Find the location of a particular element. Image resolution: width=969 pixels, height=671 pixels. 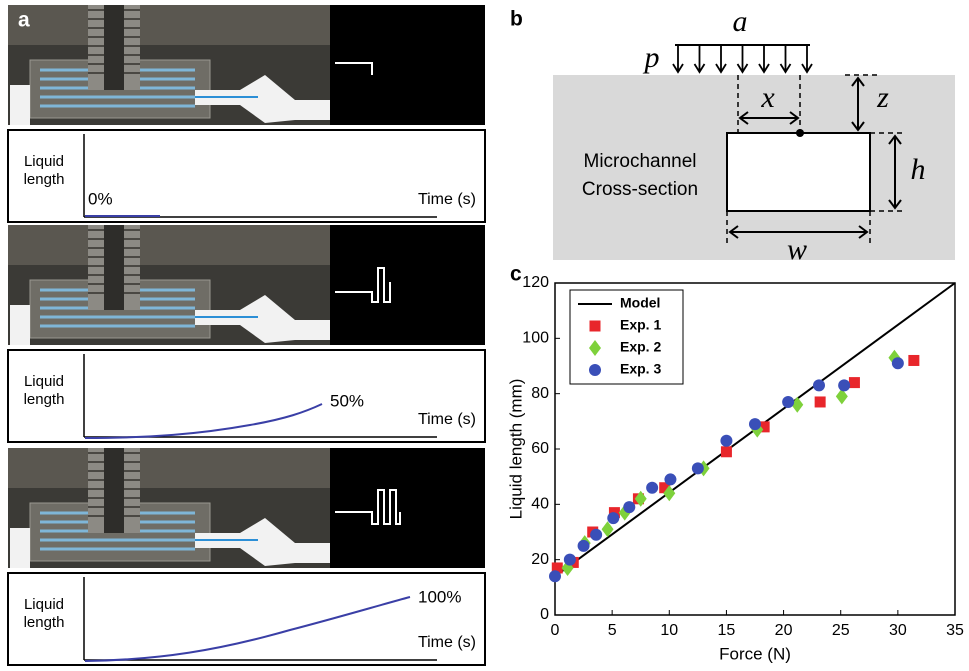

y-tick-label: 60 is located at coordinates (540, 448).